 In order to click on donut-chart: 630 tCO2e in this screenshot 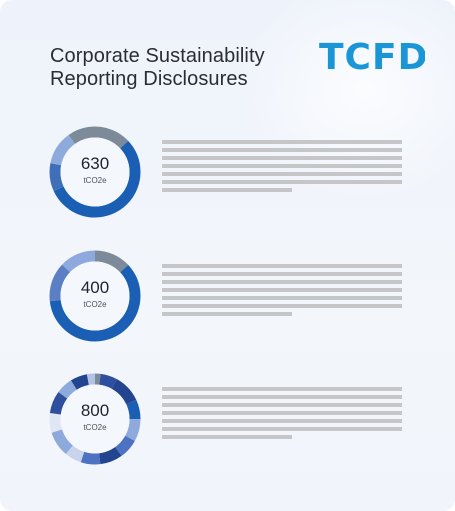, I will do `click(95, 172)`.